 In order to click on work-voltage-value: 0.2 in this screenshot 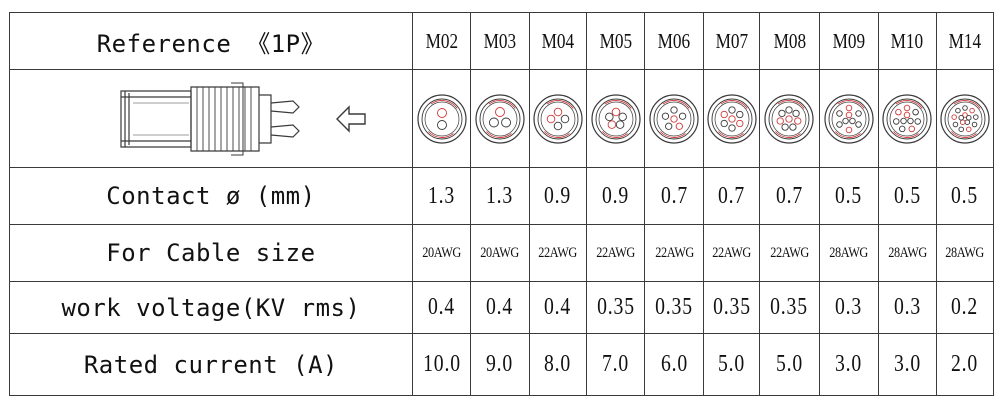, I will do `click(965, 307)`.